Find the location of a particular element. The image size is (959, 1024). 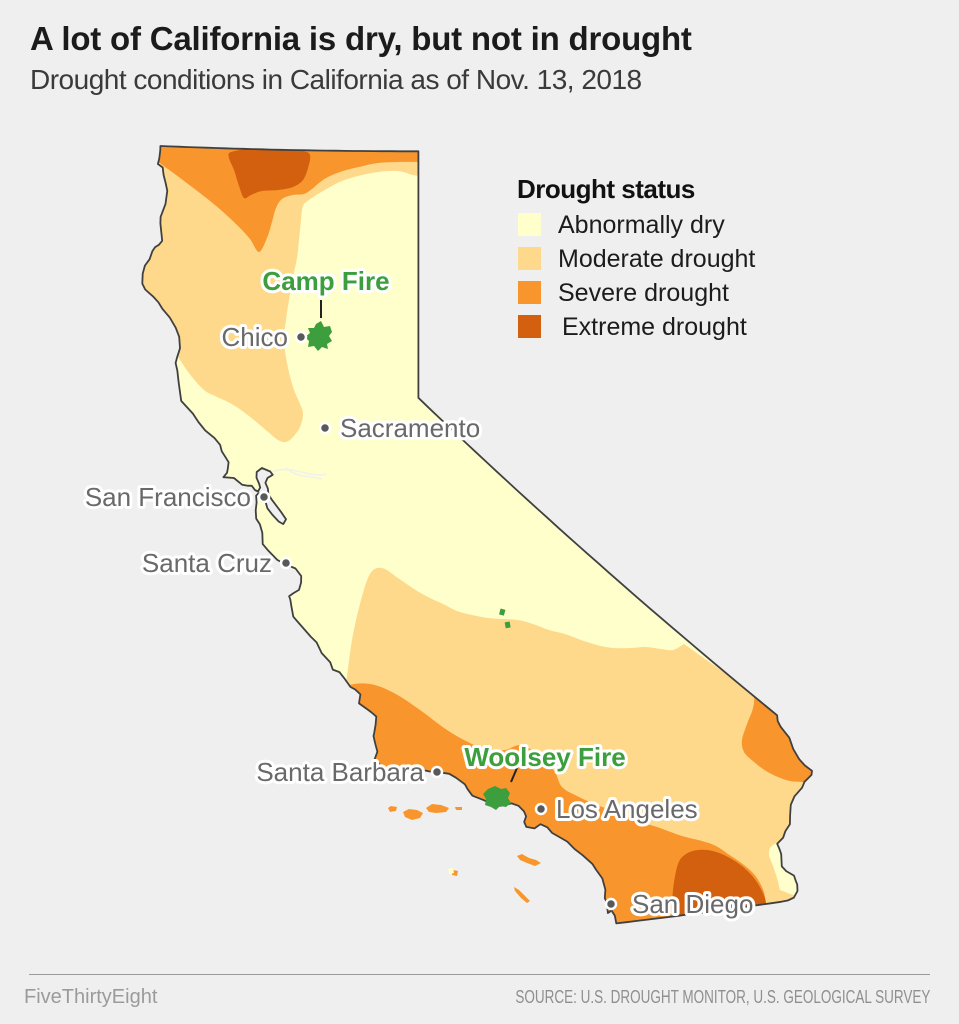

svg-text: Moderate drought is located at coordinates (656, 259).